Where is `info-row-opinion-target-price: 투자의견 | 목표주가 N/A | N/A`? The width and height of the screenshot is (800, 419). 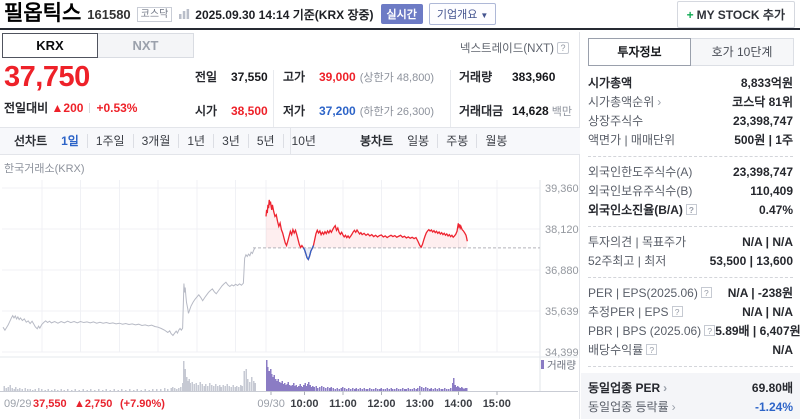 info-row-opinion-target-price: 투자의견 | 목표주가 N/A | N/A is located at coordinates (690, 242).